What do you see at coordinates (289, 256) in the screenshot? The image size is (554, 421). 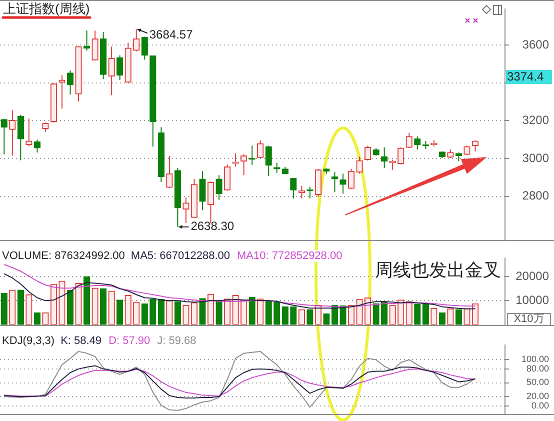 I see `text: MA10: 772852928.00` at bounding box center [289, 256].